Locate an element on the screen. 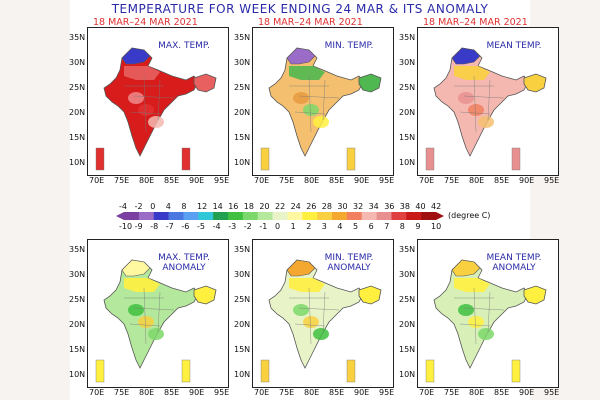 Image resolution: width=600 pixels, height=400 pixels. latitude-tick: 10N is located at coordinates (407, 374).